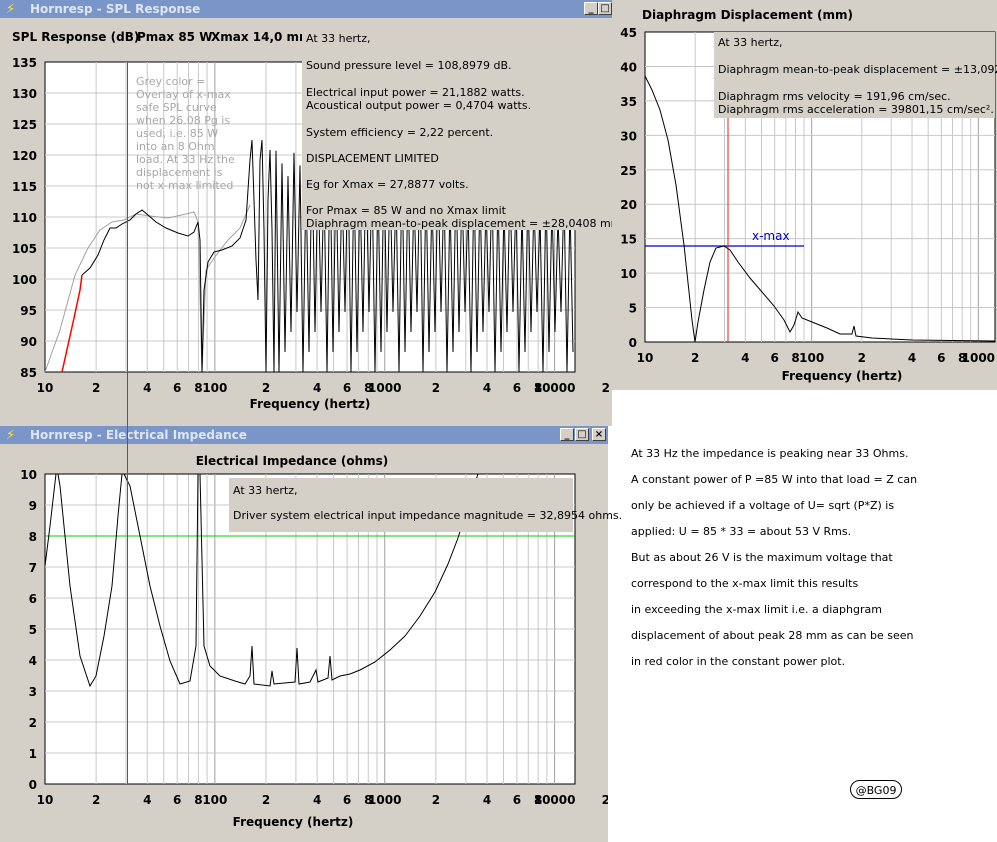 This screenshot has width=997, height=842. I want to click on overlay-note-line: not x-max limited, so click(184, 185).